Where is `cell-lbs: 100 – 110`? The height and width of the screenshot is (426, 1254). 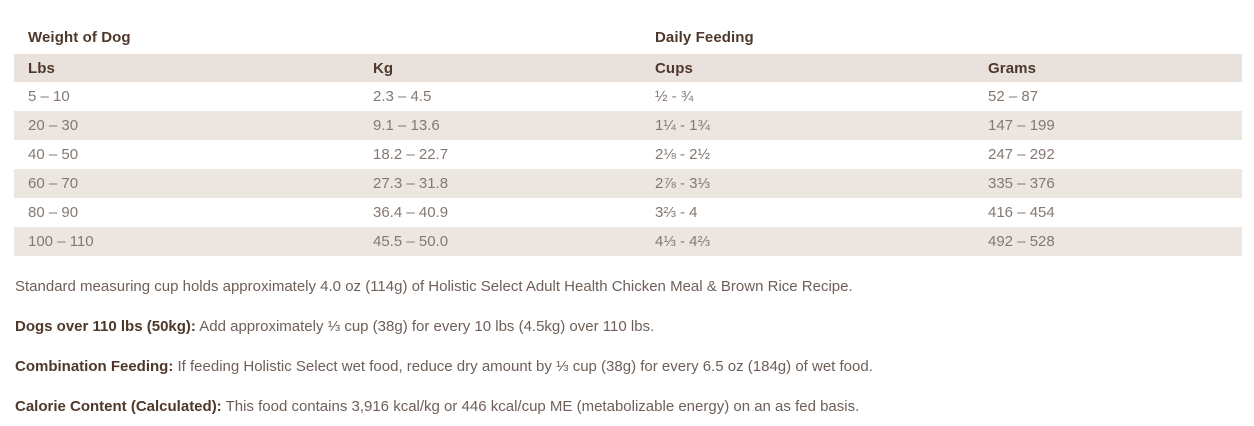
cell-lbs: 100 – 110 is located at coordinates (186, 241).